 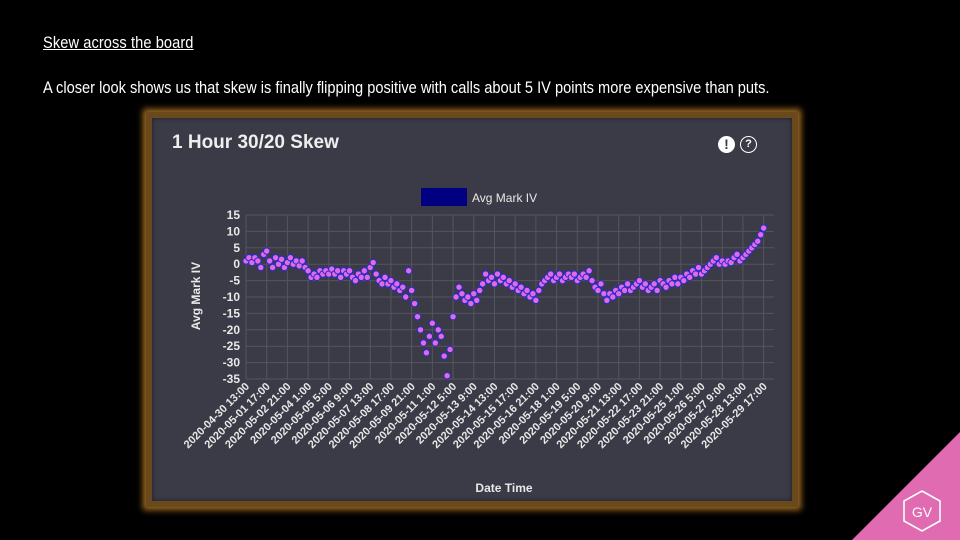 I want to click on corner-triangle, so click(x=906, y=486).